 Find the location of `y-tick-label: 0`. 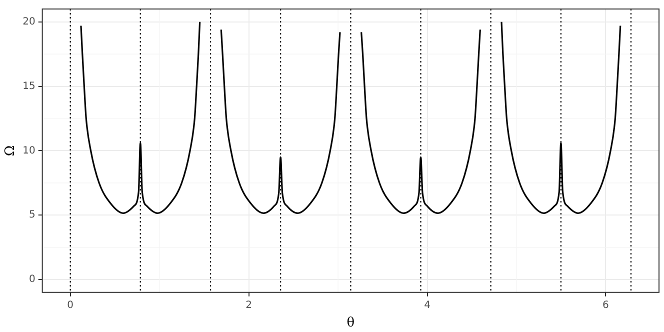

y-tick-label: 0 is located at coordinates (32, 280).